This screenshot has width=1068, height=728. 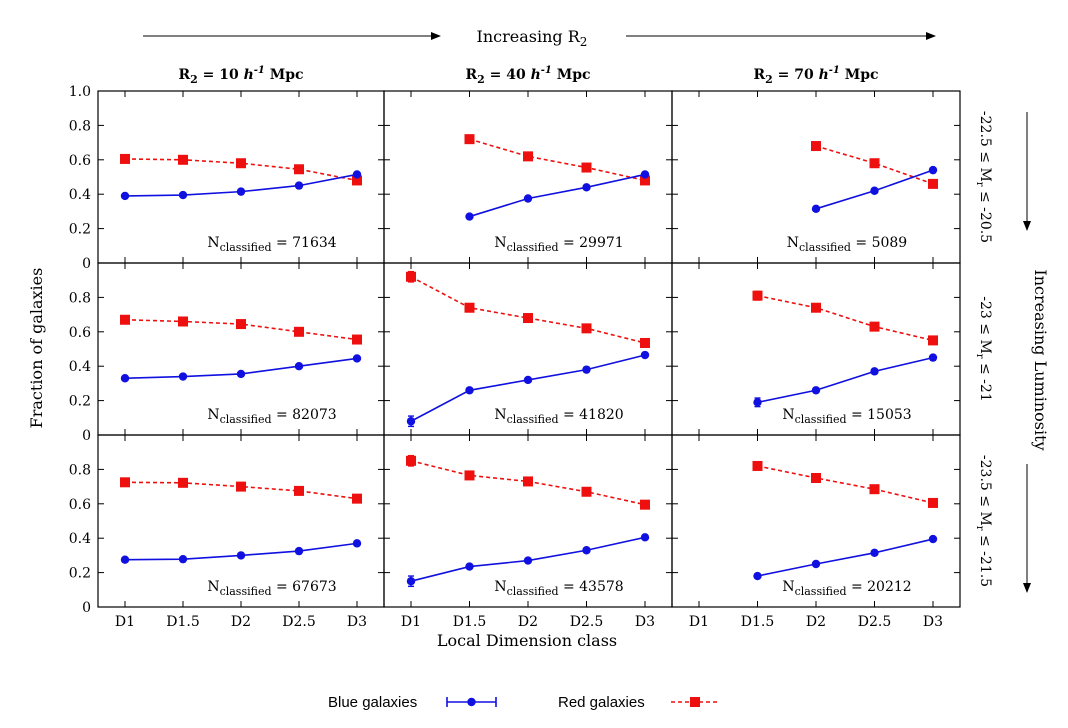 I want to click on legend-label-red: Red galaxies, so click(x=601, y=702).